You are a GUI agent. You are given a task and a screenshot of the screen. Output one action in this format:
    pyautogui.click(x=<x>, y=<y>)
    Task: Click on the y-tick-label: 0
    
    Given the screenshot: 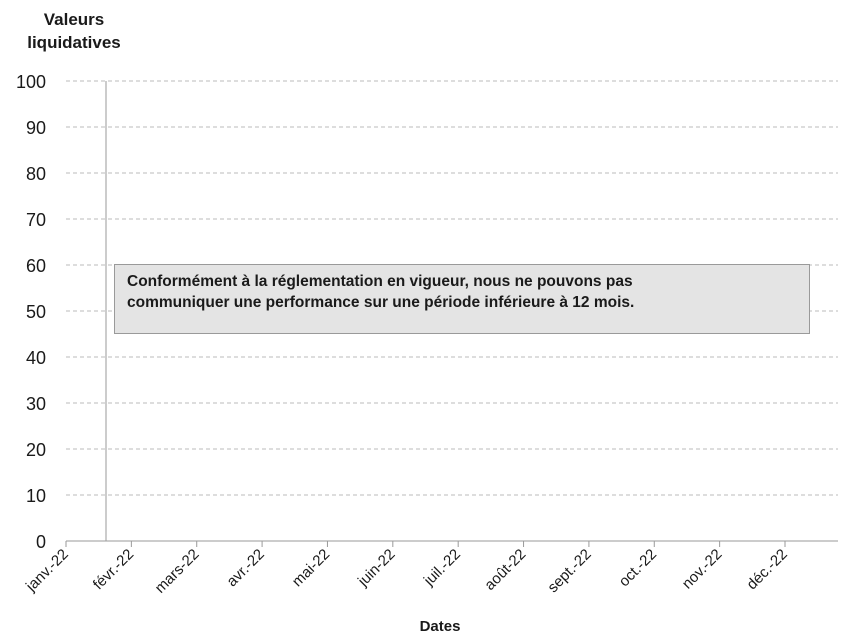 What is the action you would take?
    pyautogui.click(x=41, y=542)
    